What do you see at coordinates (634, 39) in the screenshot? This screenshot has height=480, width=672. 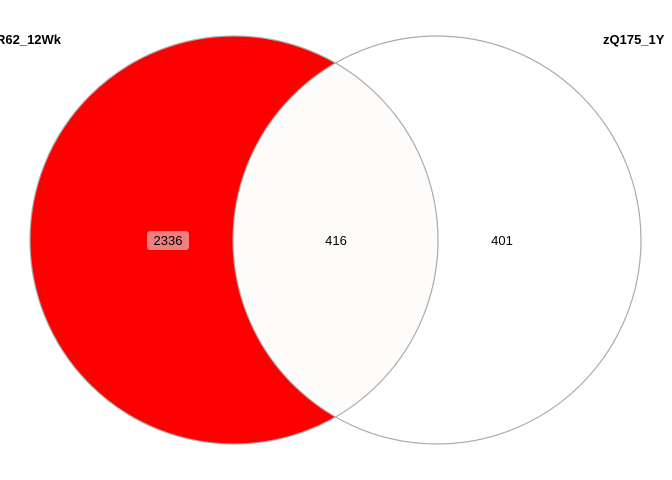 I see `set-label-zq175-1y: zQ175_1Y` at bounding box center [634, 39].